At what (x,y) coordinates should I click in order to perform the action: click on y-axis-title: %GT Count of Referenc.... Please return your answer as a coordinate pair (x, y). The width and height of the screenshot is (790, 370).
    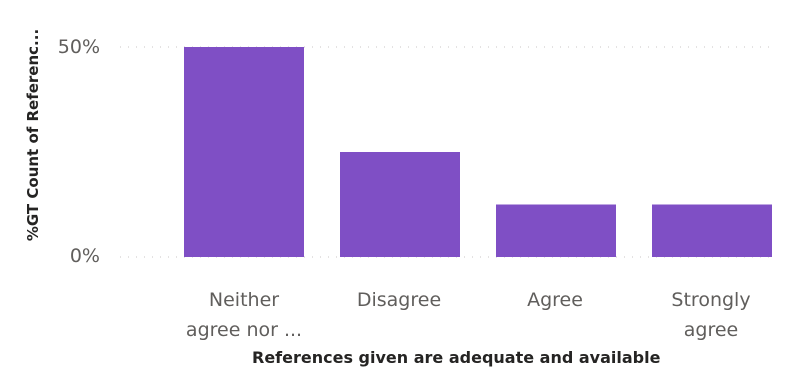
    Looking at the image, I should click on (33, 135).